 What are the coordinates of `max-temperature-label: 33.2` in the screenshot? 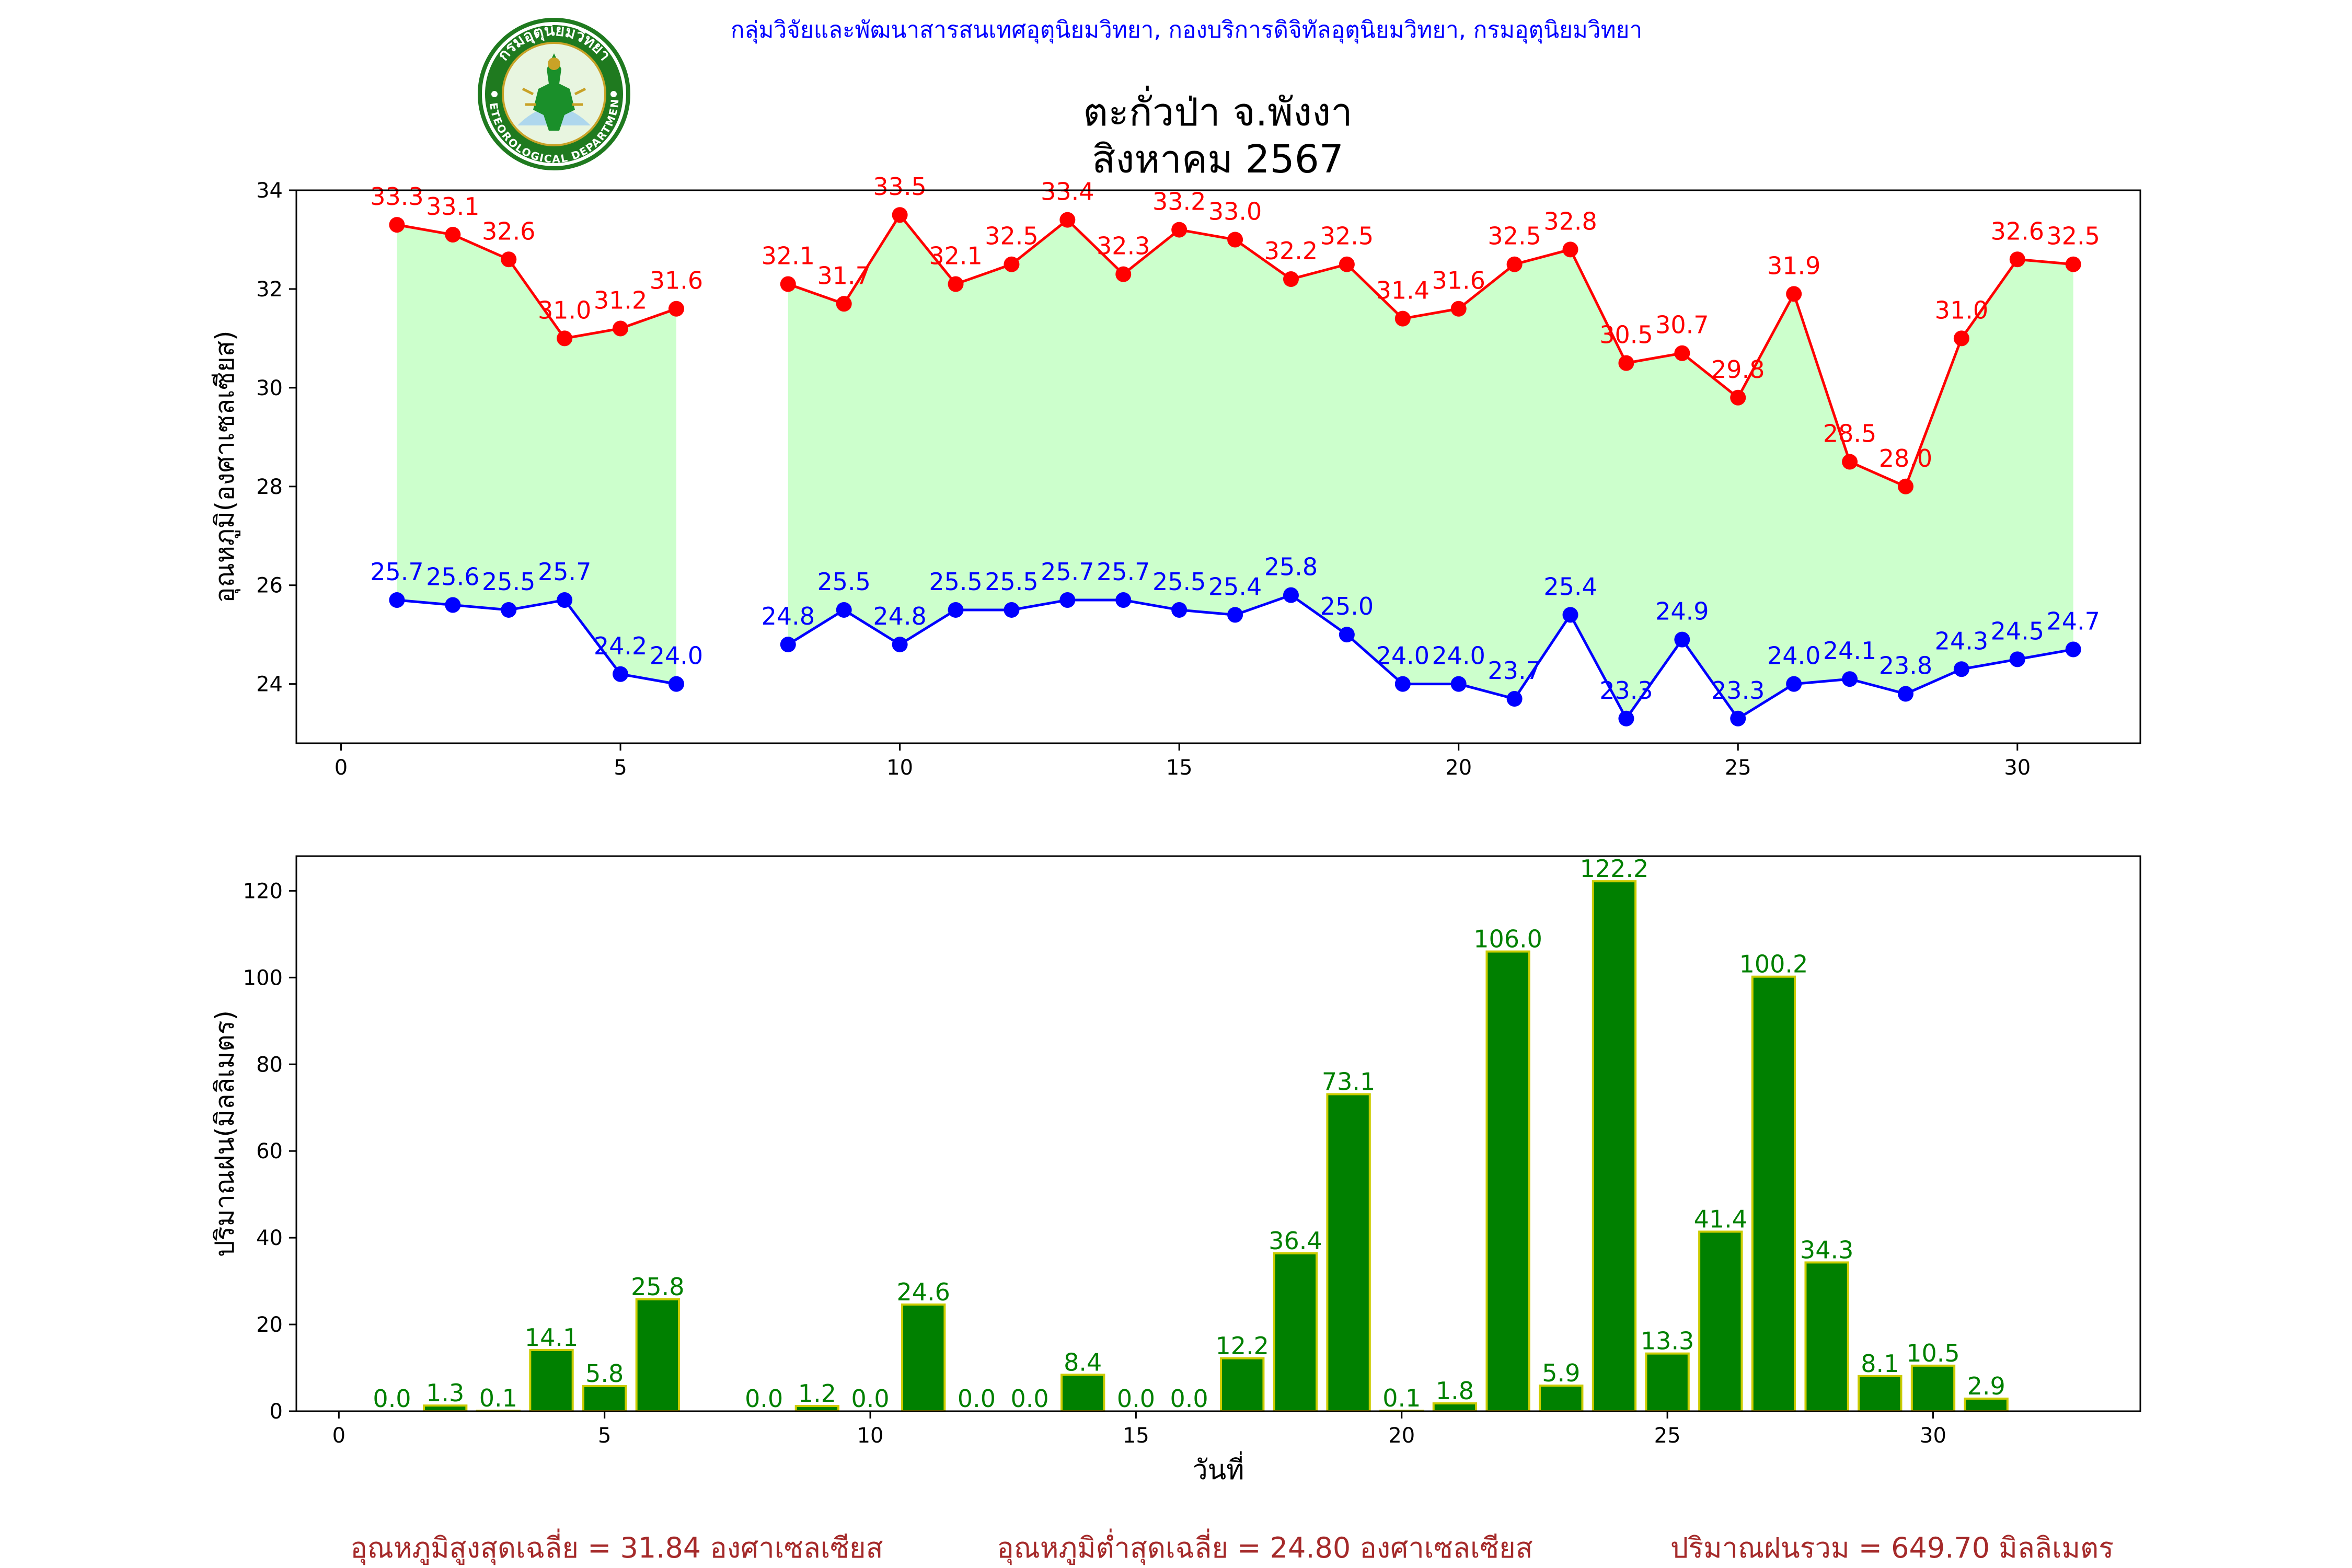 It's located at (1179, 202).